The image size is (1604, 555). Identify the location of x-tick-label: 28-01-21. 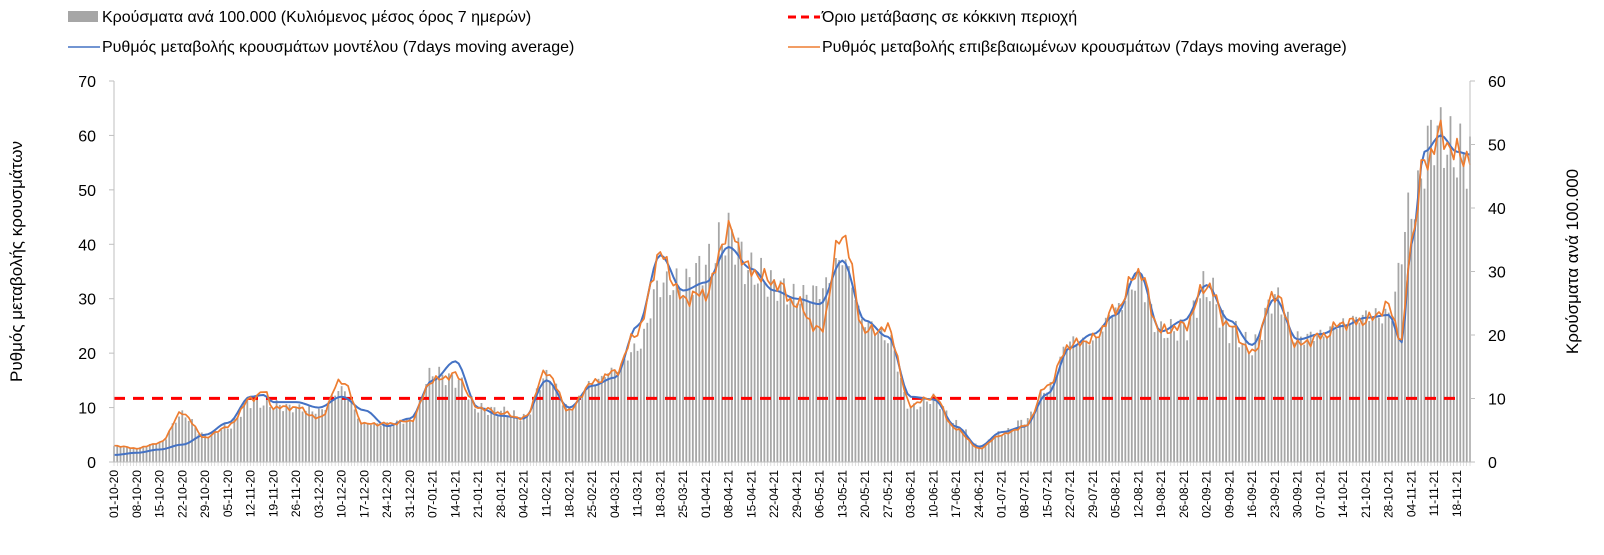
(501, 494).